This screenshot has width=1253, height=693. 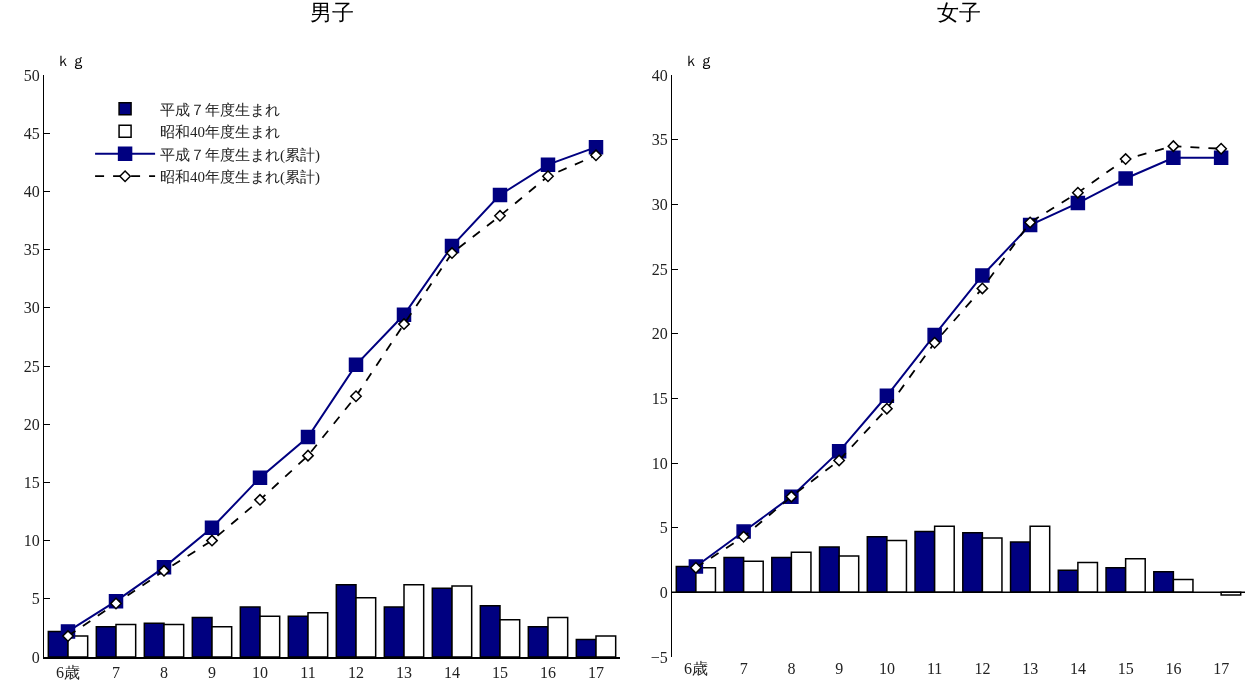 I want to click on chart-title: 男子, so click(x=332, y=12).